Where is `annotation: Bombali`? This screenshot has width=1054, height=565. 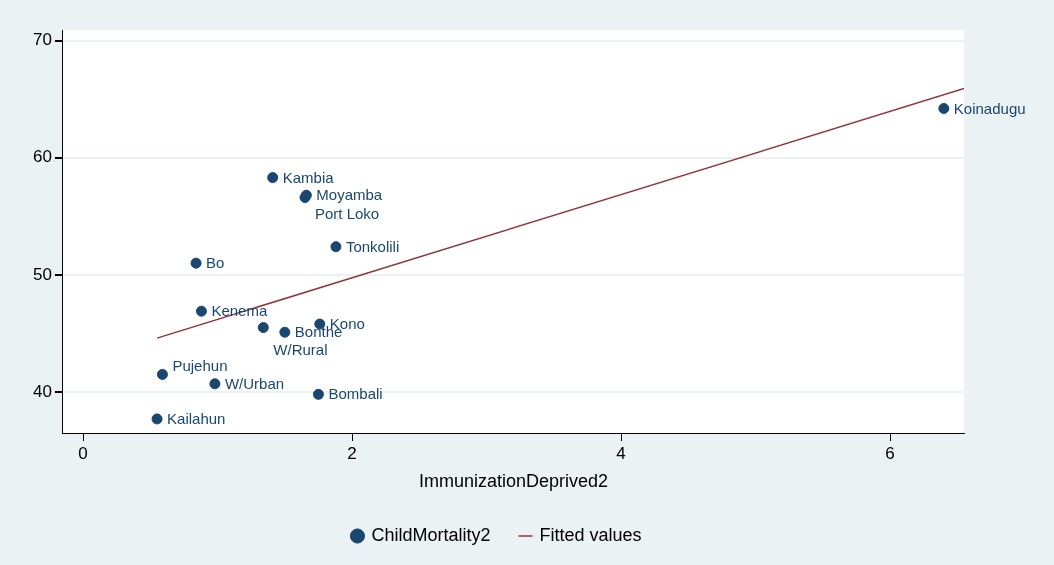 annotation: Bombali is located at coordinates (355, 394).